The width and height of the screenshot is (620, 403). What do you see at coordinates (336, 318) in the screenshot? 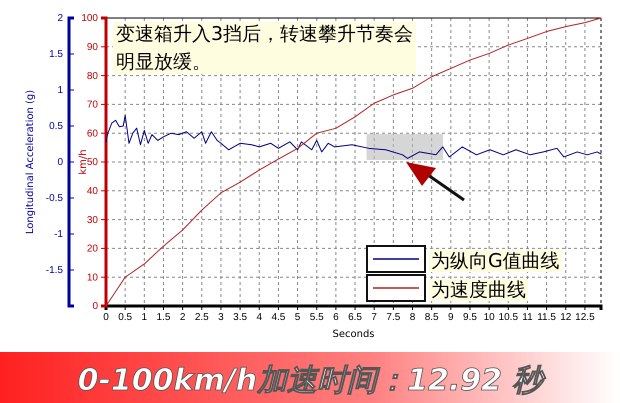
I see `x-tick-label: 6` at bounding box center [336, 318].